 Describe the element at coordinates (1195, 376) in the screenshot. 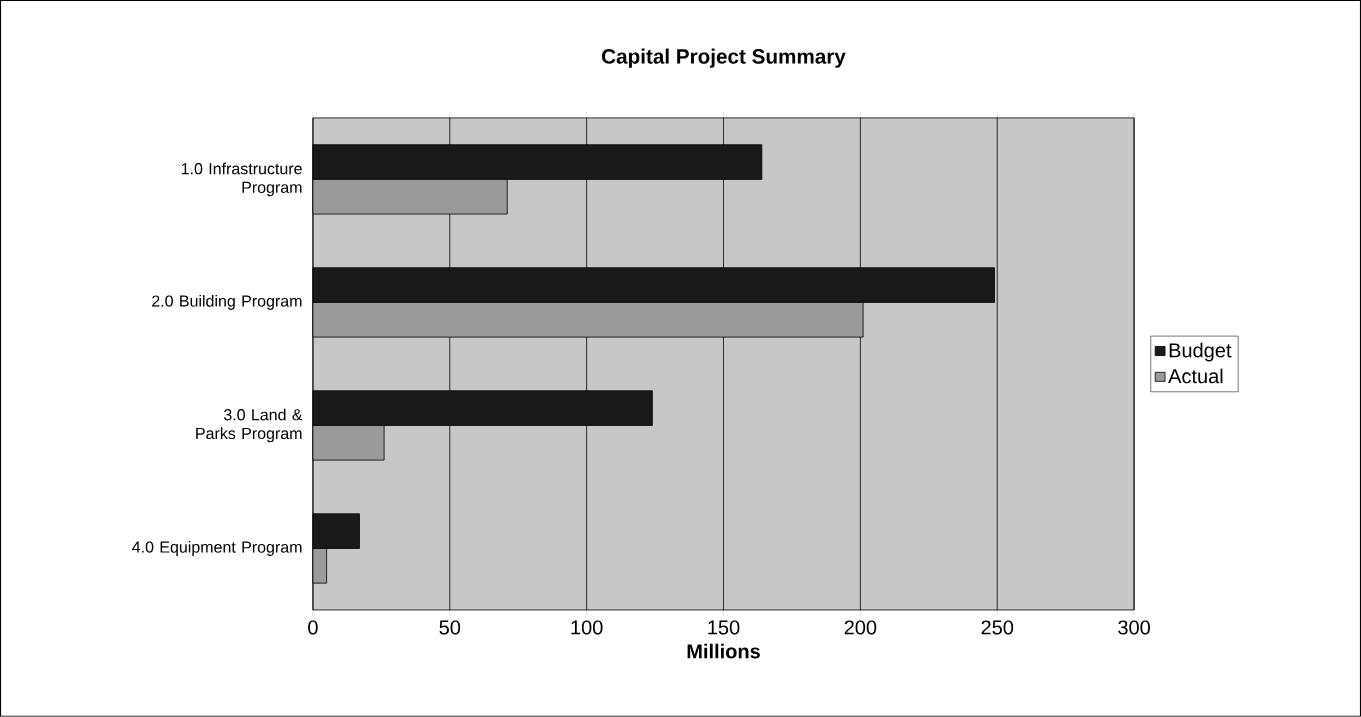

I see `legend-label: Actual` at that location.